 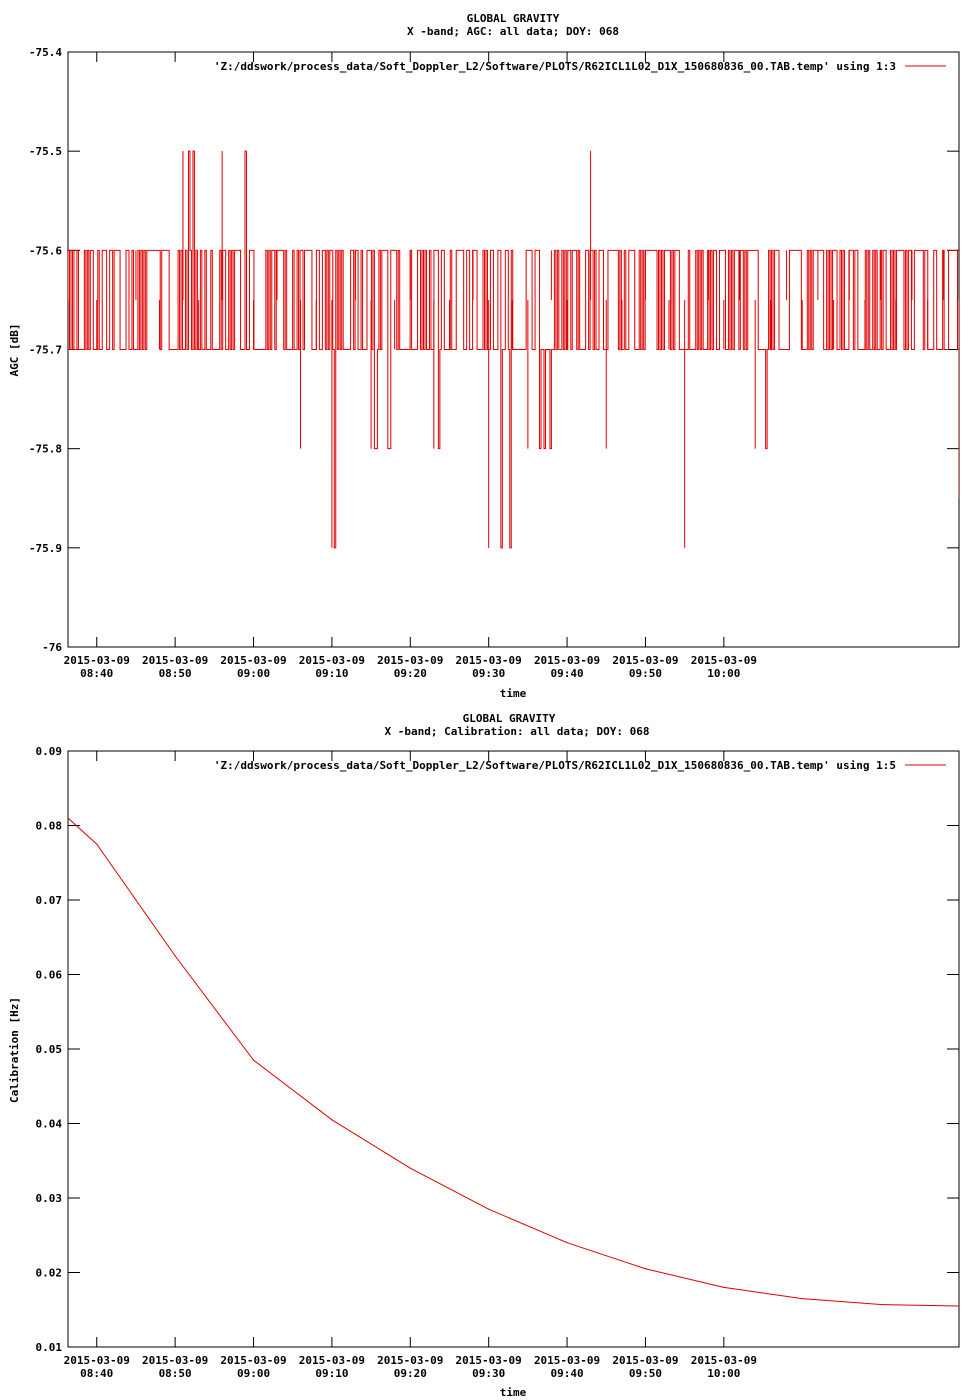 I want to click on y-axis-label: AGC [dB], so click(x=14, y=350).